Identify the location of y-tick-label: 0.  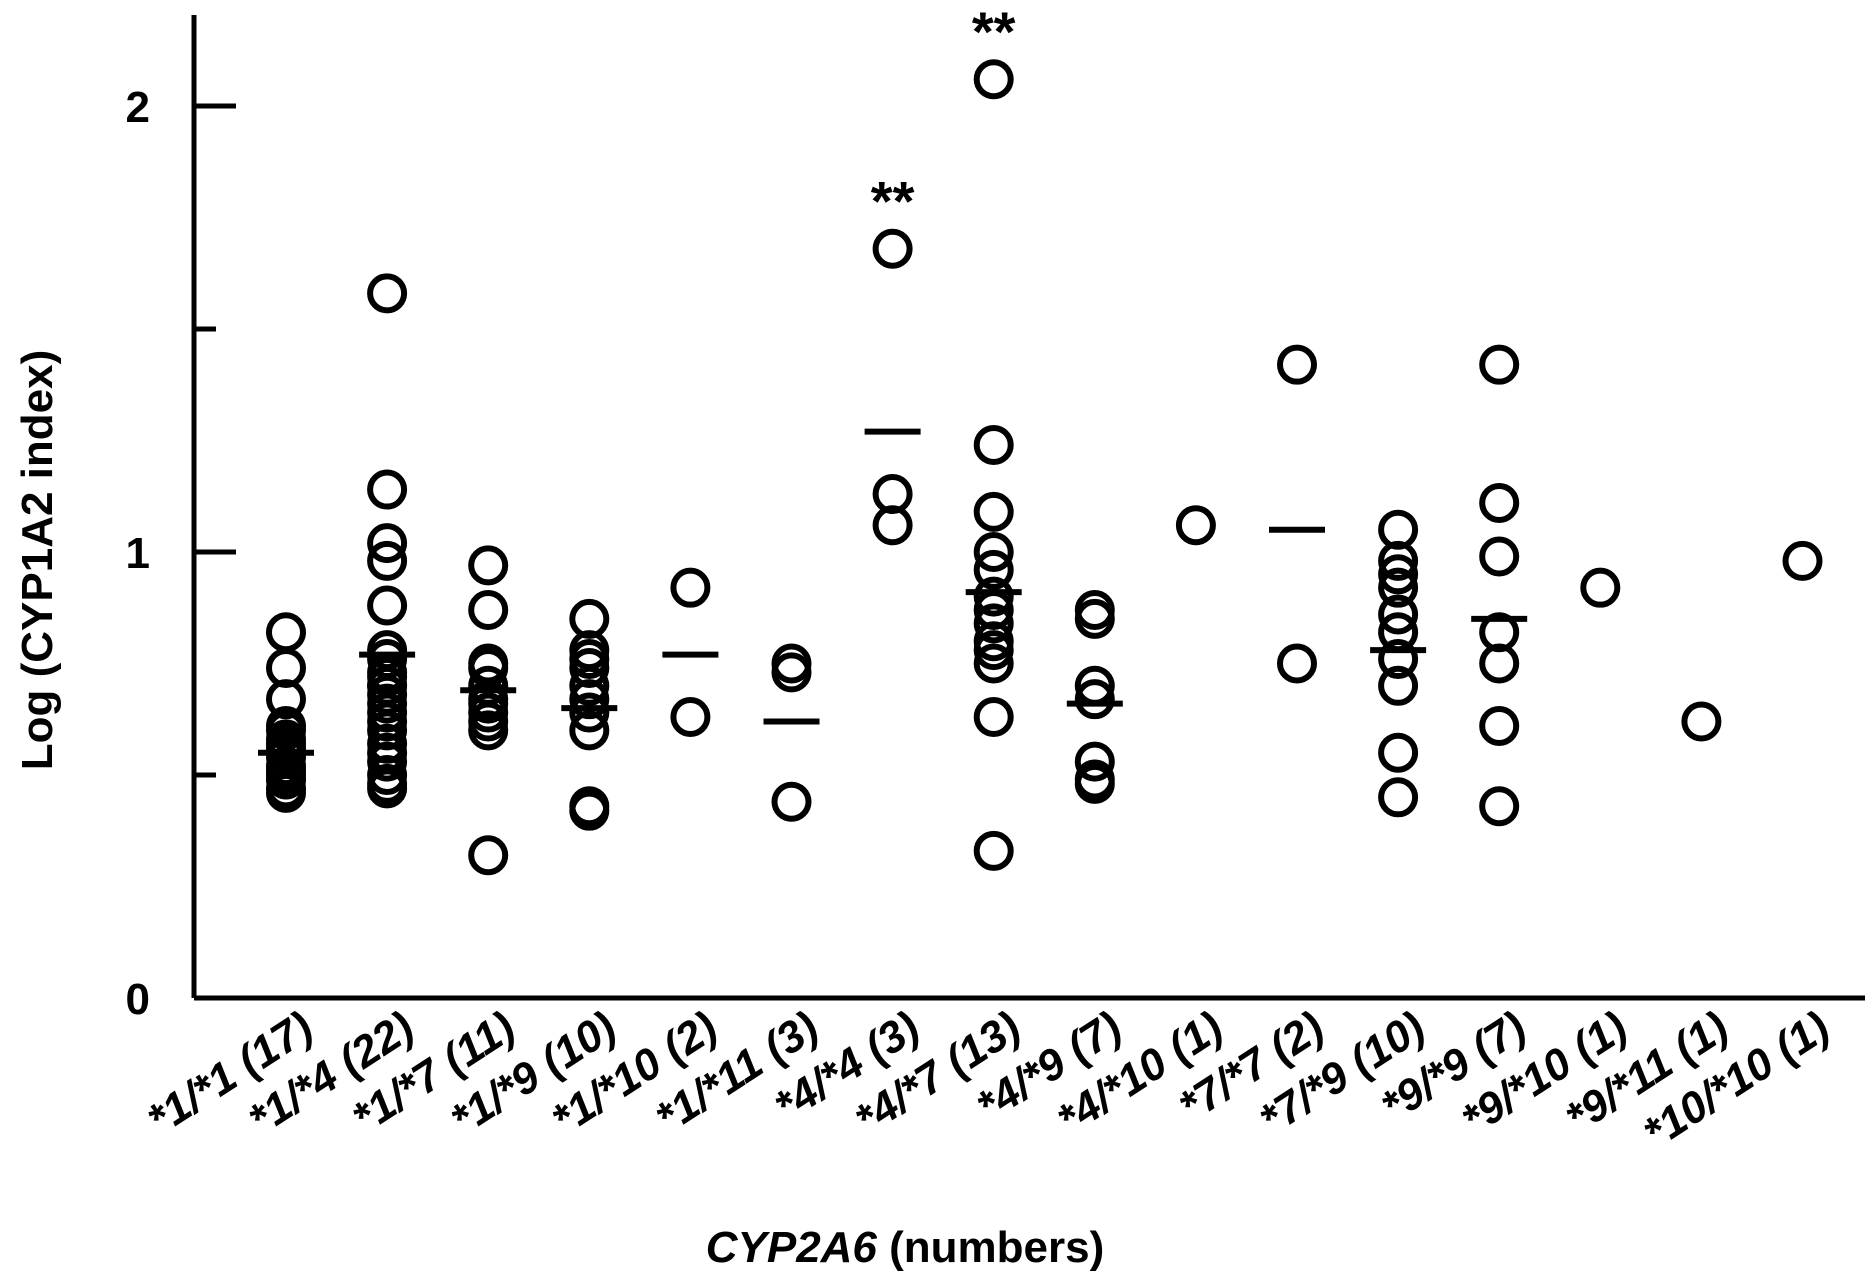
(138, 999).